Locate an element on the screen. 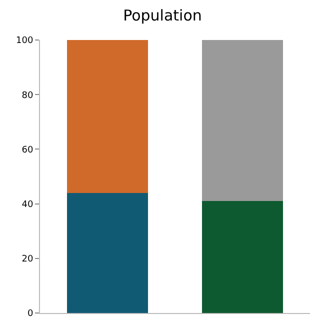  y-tick-label: 20 is located at coordinates (28, 259).